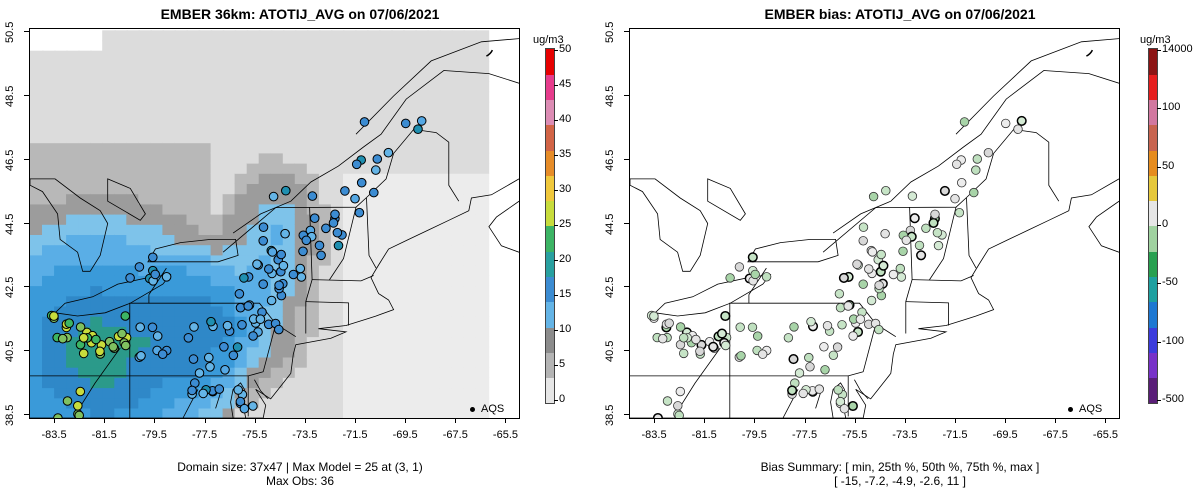 Image resolution: width=1200 pixels, height=502 pixels. Describe the element at coordinates (726, 199) in the screenshot. I see `lake-outline` at that location.